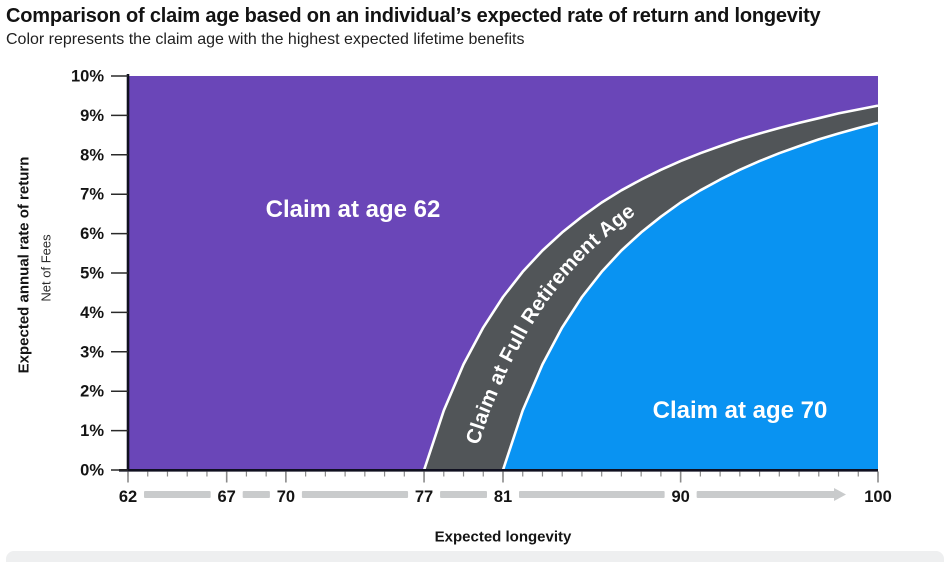 The height and width of the screenshot is (562, 950). What do you see at coordinates (353, 209) in the screenshot?
I see `region-label-claim-62: Claim at age 62` at bounding box center [353, 209].